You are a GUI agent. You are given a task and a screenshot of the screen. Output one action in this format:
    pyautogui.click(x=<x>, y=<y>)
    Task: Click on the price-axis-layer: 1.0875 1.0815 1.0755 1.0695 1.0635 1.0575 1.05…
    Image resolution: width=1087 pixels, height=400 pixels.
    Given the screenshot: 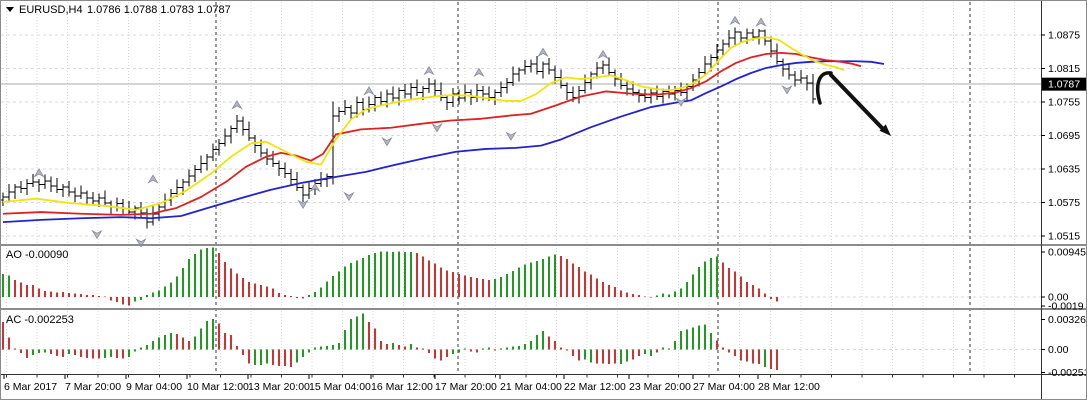 What is the action you would take?
    pyautogui.click(x=1064, y=205)
    